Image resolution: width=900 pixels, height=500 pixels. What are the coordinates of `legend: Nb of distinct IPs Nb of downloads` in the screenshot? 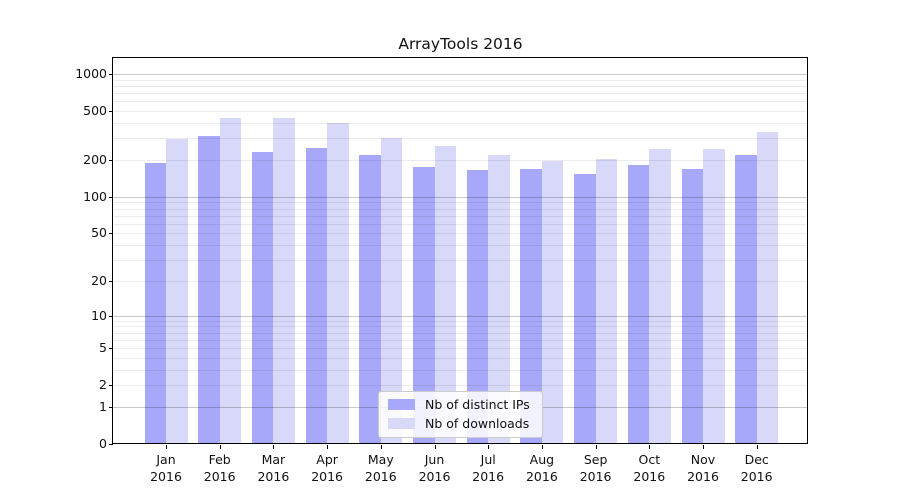 It's located at (460, 414).